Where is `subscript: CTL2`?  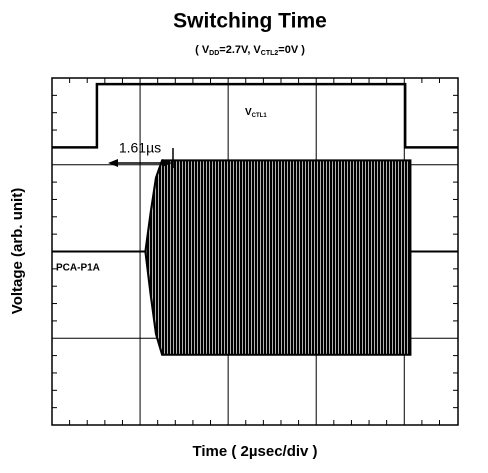
subscript: CTL2 is located at coordinates (270, 53).